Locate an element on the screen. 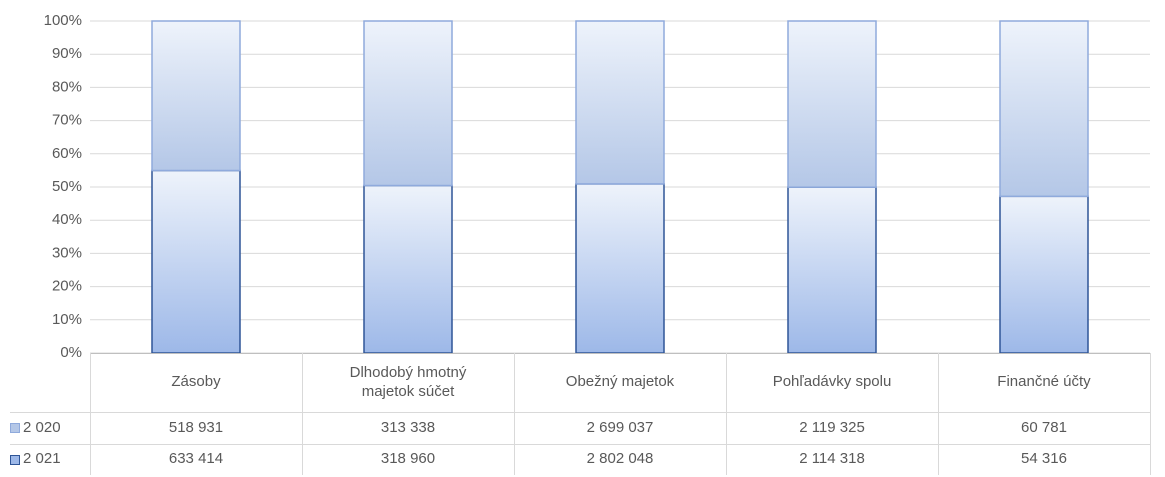 This screenshot has height=477, width=1165. legend-label: 2 021 is located at coordinates (42, 459).